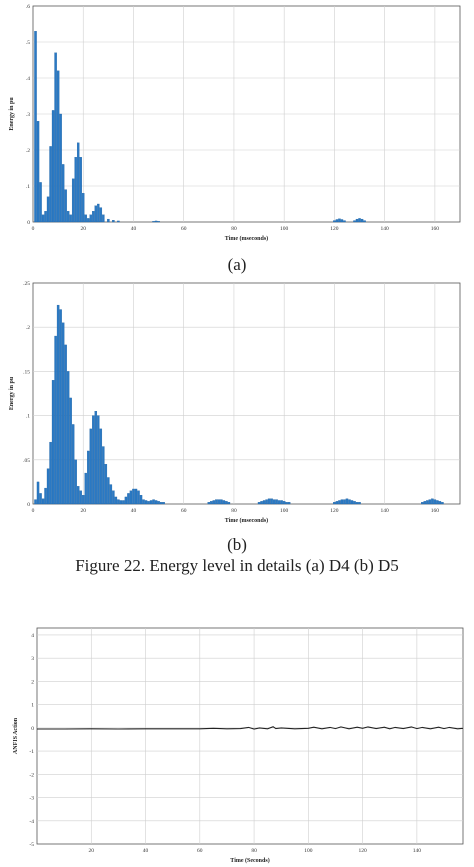 This screenshot has height=867, width=474. I want to click on x-tick-label: 160, so click(435, 229).